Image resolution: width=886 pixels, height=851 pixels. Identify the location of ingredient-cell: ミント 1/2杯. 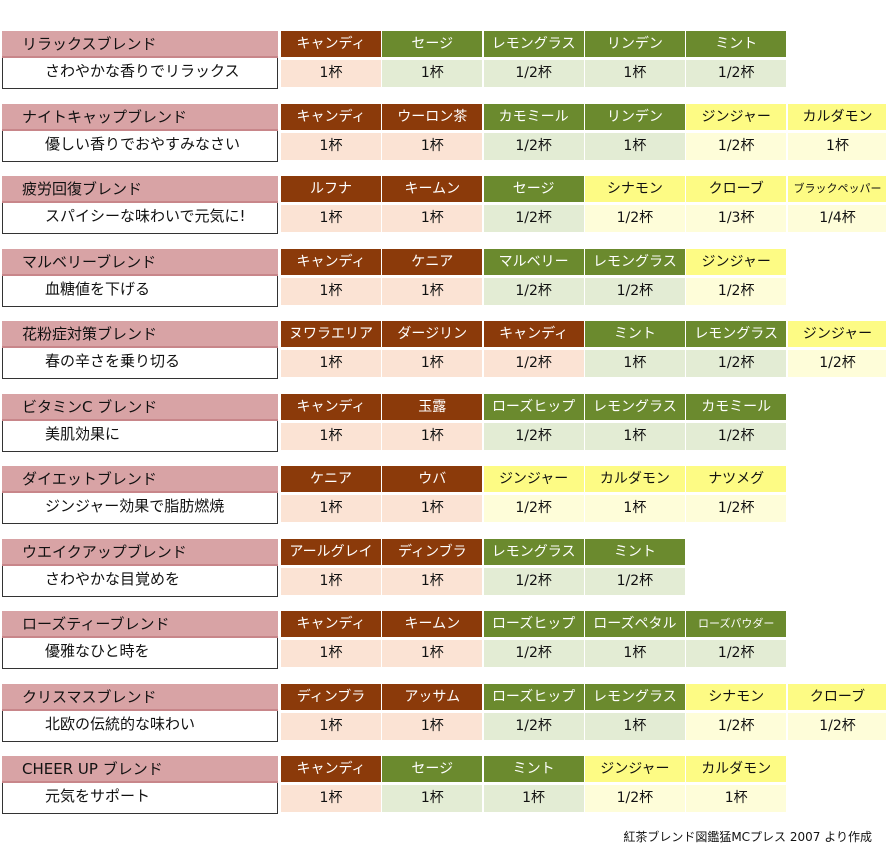
(736, 60).